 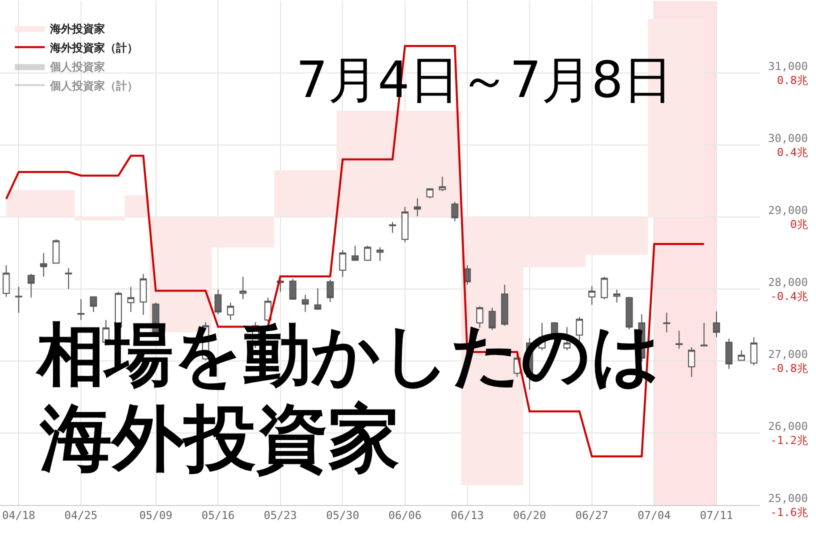 I want to click on legend-label: 個人投資家（計）, so click(x=93, y=85).